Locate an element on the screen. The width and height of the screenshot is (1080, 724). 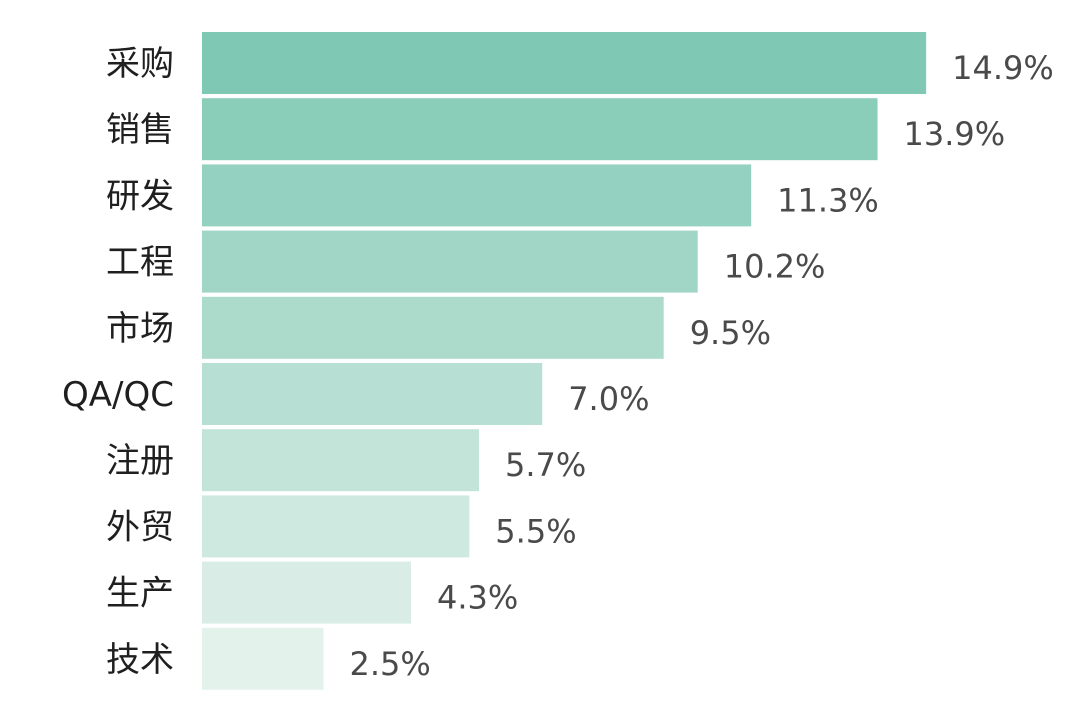
category-label-5: QA/QC is located at coordinates (118, 395).